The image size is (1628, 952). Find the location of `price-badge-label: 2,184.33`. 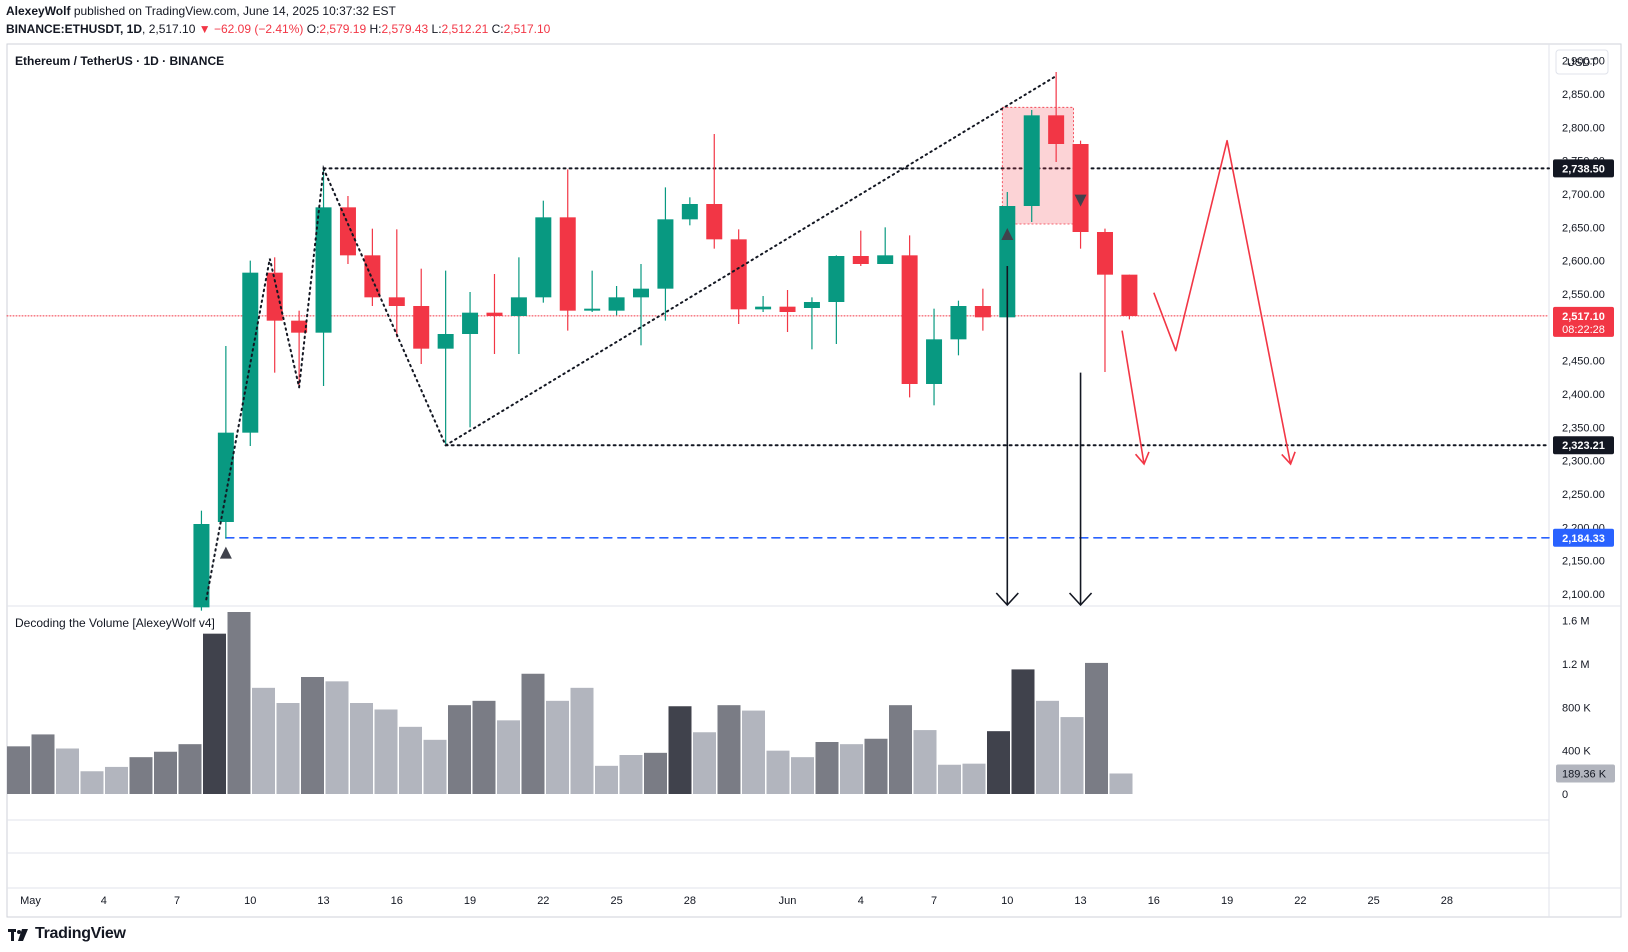

price-badge-label: 2,184.33 is located at coordinates (1583, 539).